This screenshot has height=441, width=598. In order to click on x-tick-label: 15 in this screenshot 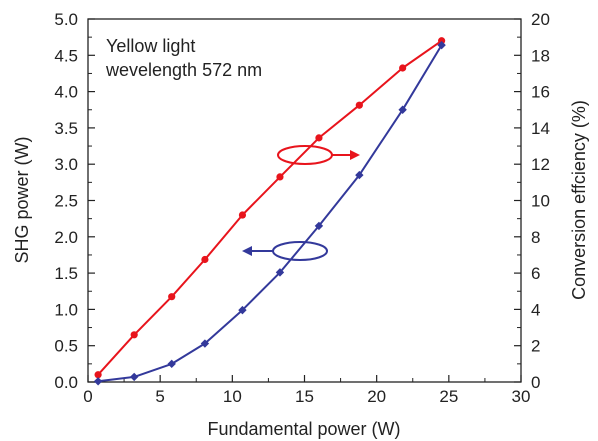, I will do `click(304, 396)`.